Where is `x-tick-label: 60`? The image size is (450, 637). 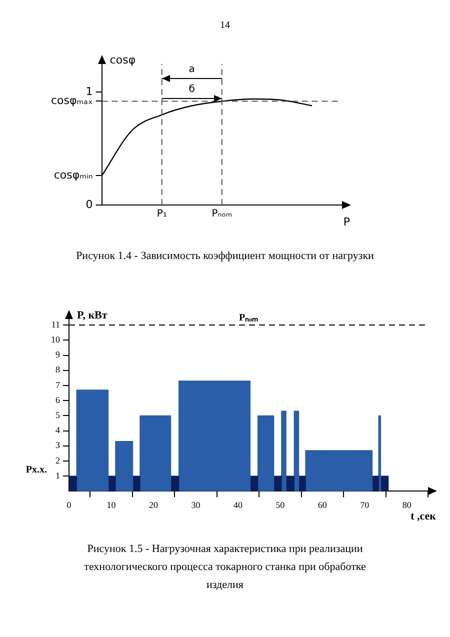 x-tick-label: 60 is located at coordinates (323, 505).